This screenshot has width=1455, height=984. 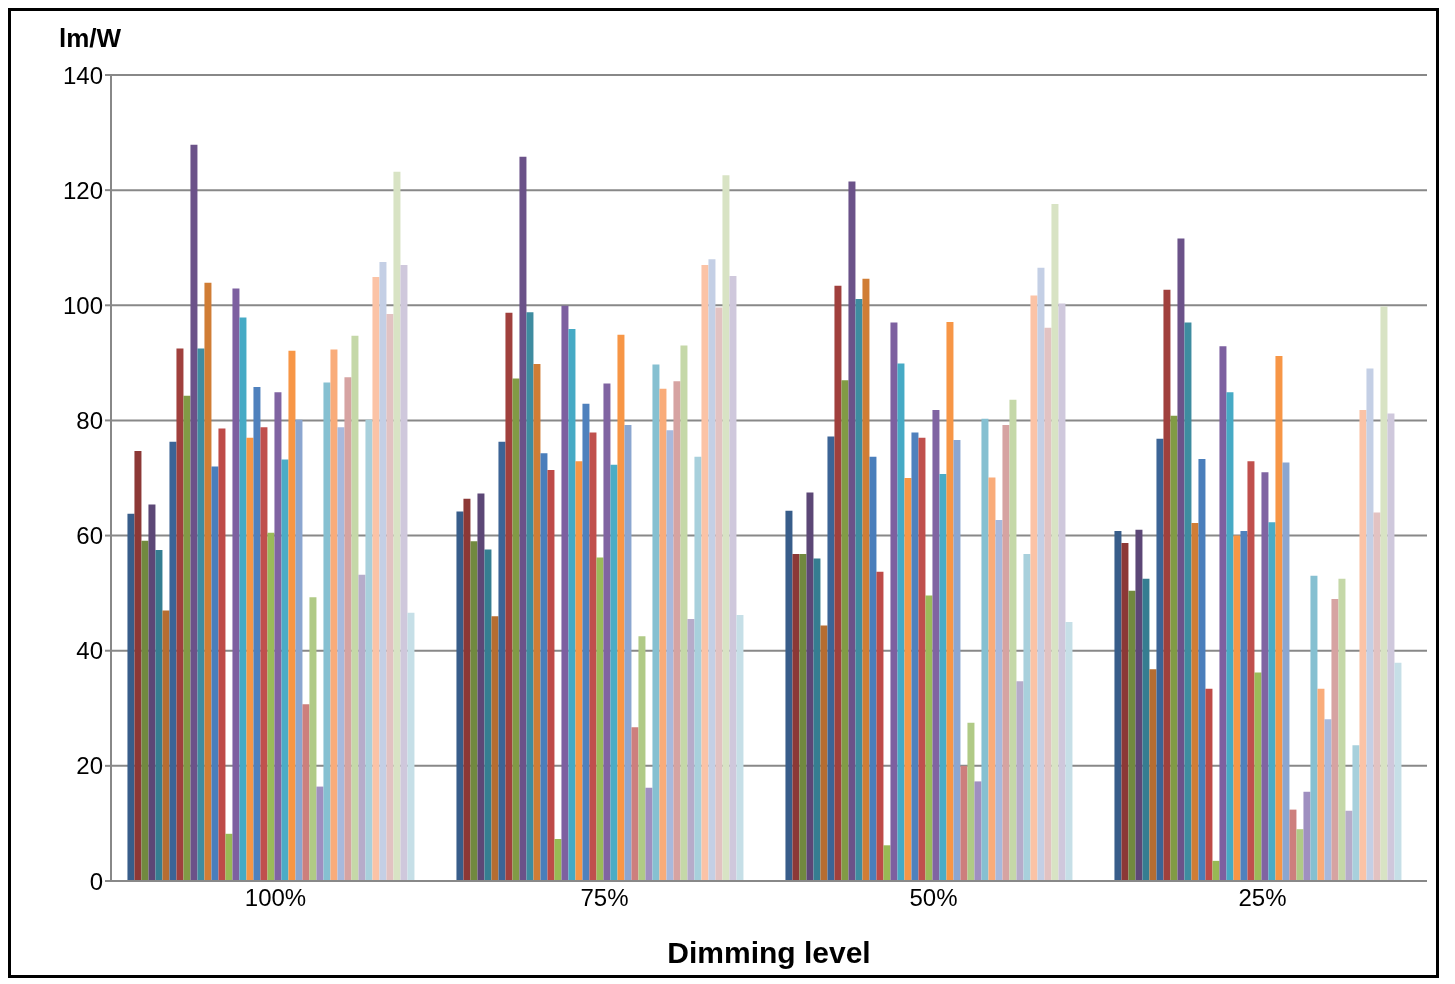 What do you see at coordinates (275, 898) in the screenshot?
I see `x-tick-label: 100%` at bounding box center [275, 898].